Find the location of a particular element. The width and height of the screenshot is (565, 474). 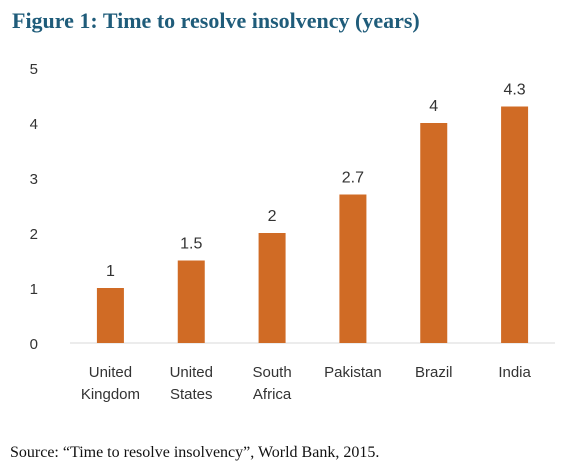

x-tick-label: Brazil is located at coordinates (434, 372).